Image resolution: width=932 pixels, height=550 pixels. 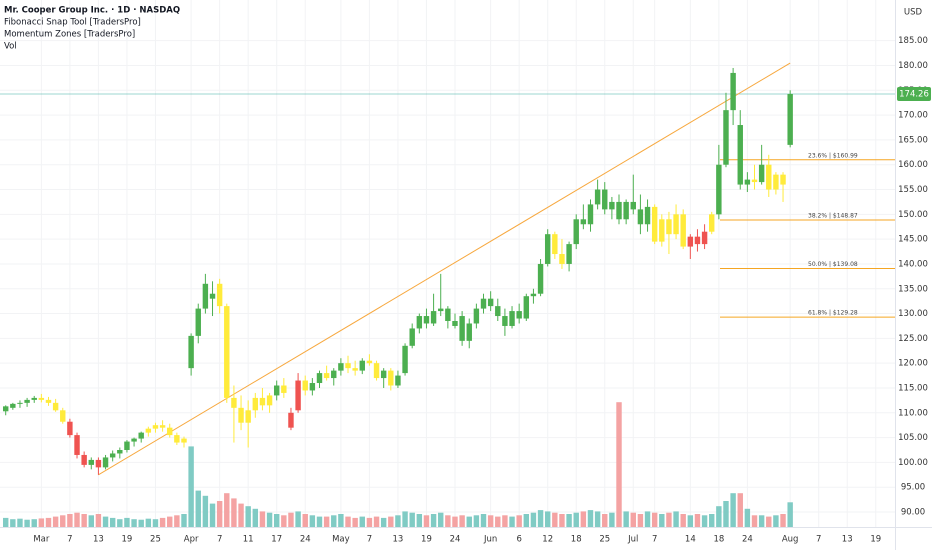 What do you see at coordinates (913, 140) in the screenshot?
I see `y-tick-label: 165.00` at bounding box center [913, 140].